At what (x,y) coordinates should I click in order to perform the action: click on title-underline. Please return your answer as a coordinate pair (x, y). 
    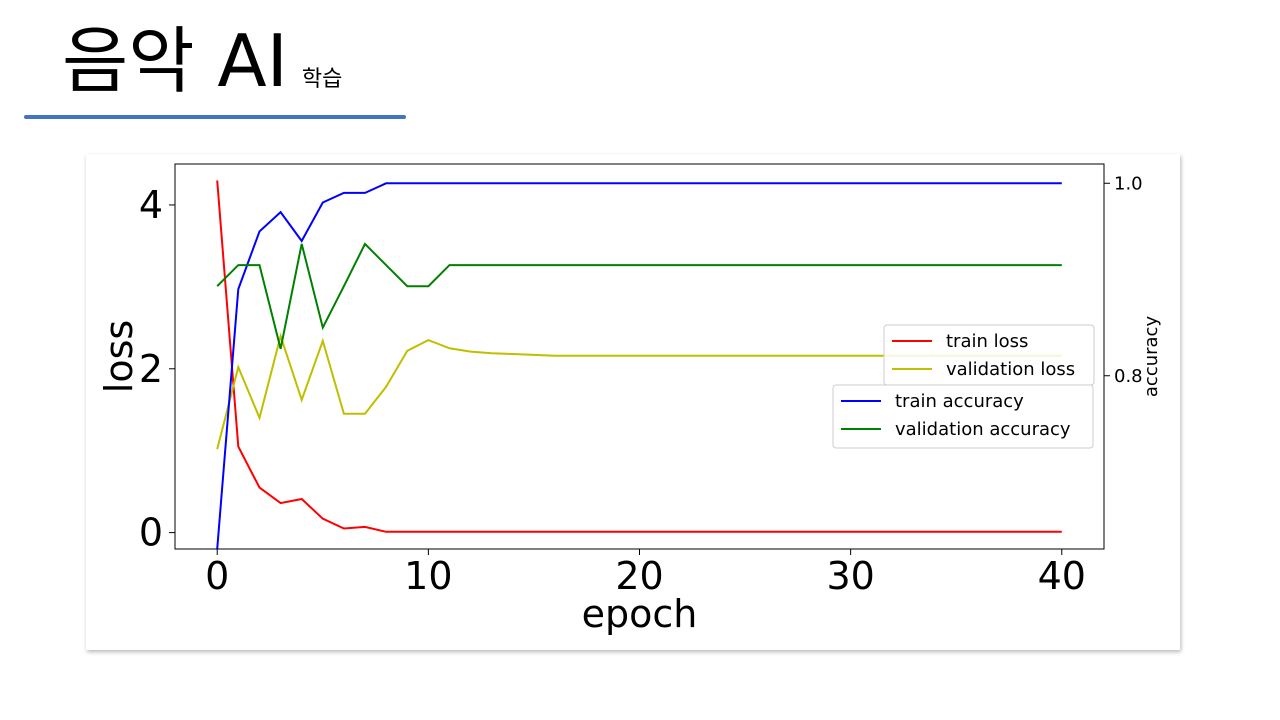
    Looking at the image, I should click on (215, 117).